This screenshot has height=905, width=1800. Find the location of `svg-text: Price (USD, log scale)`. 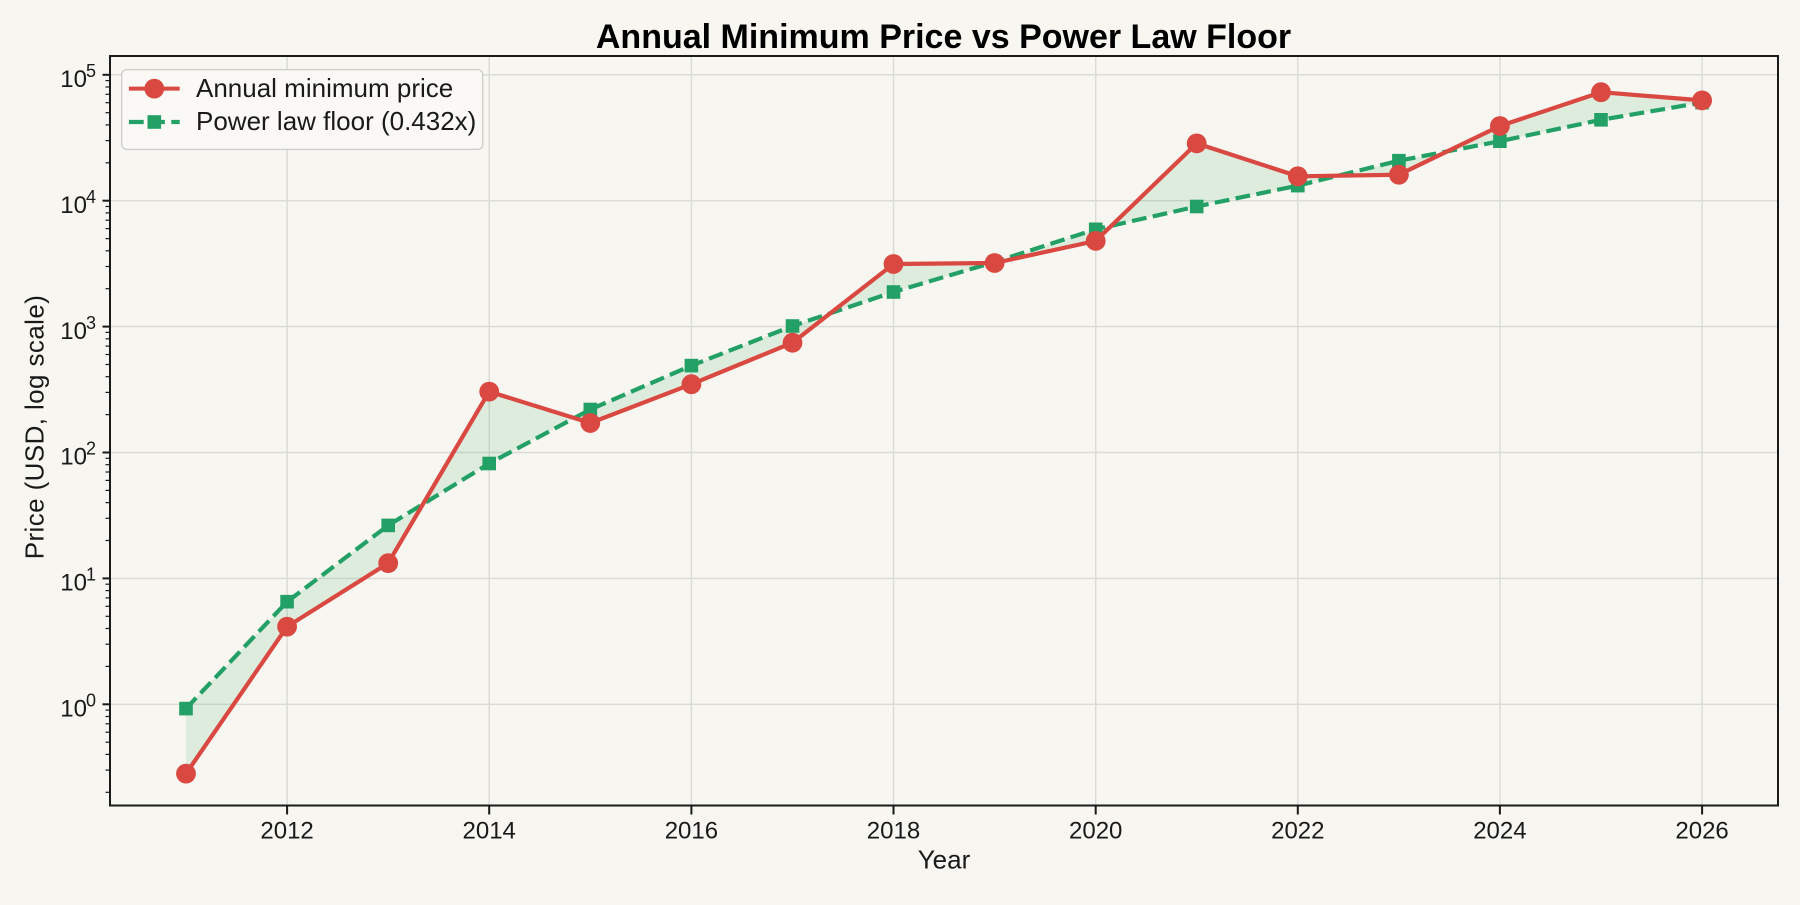

svg-text: Price (USD, log scale) is located at coordinates (35, 427).